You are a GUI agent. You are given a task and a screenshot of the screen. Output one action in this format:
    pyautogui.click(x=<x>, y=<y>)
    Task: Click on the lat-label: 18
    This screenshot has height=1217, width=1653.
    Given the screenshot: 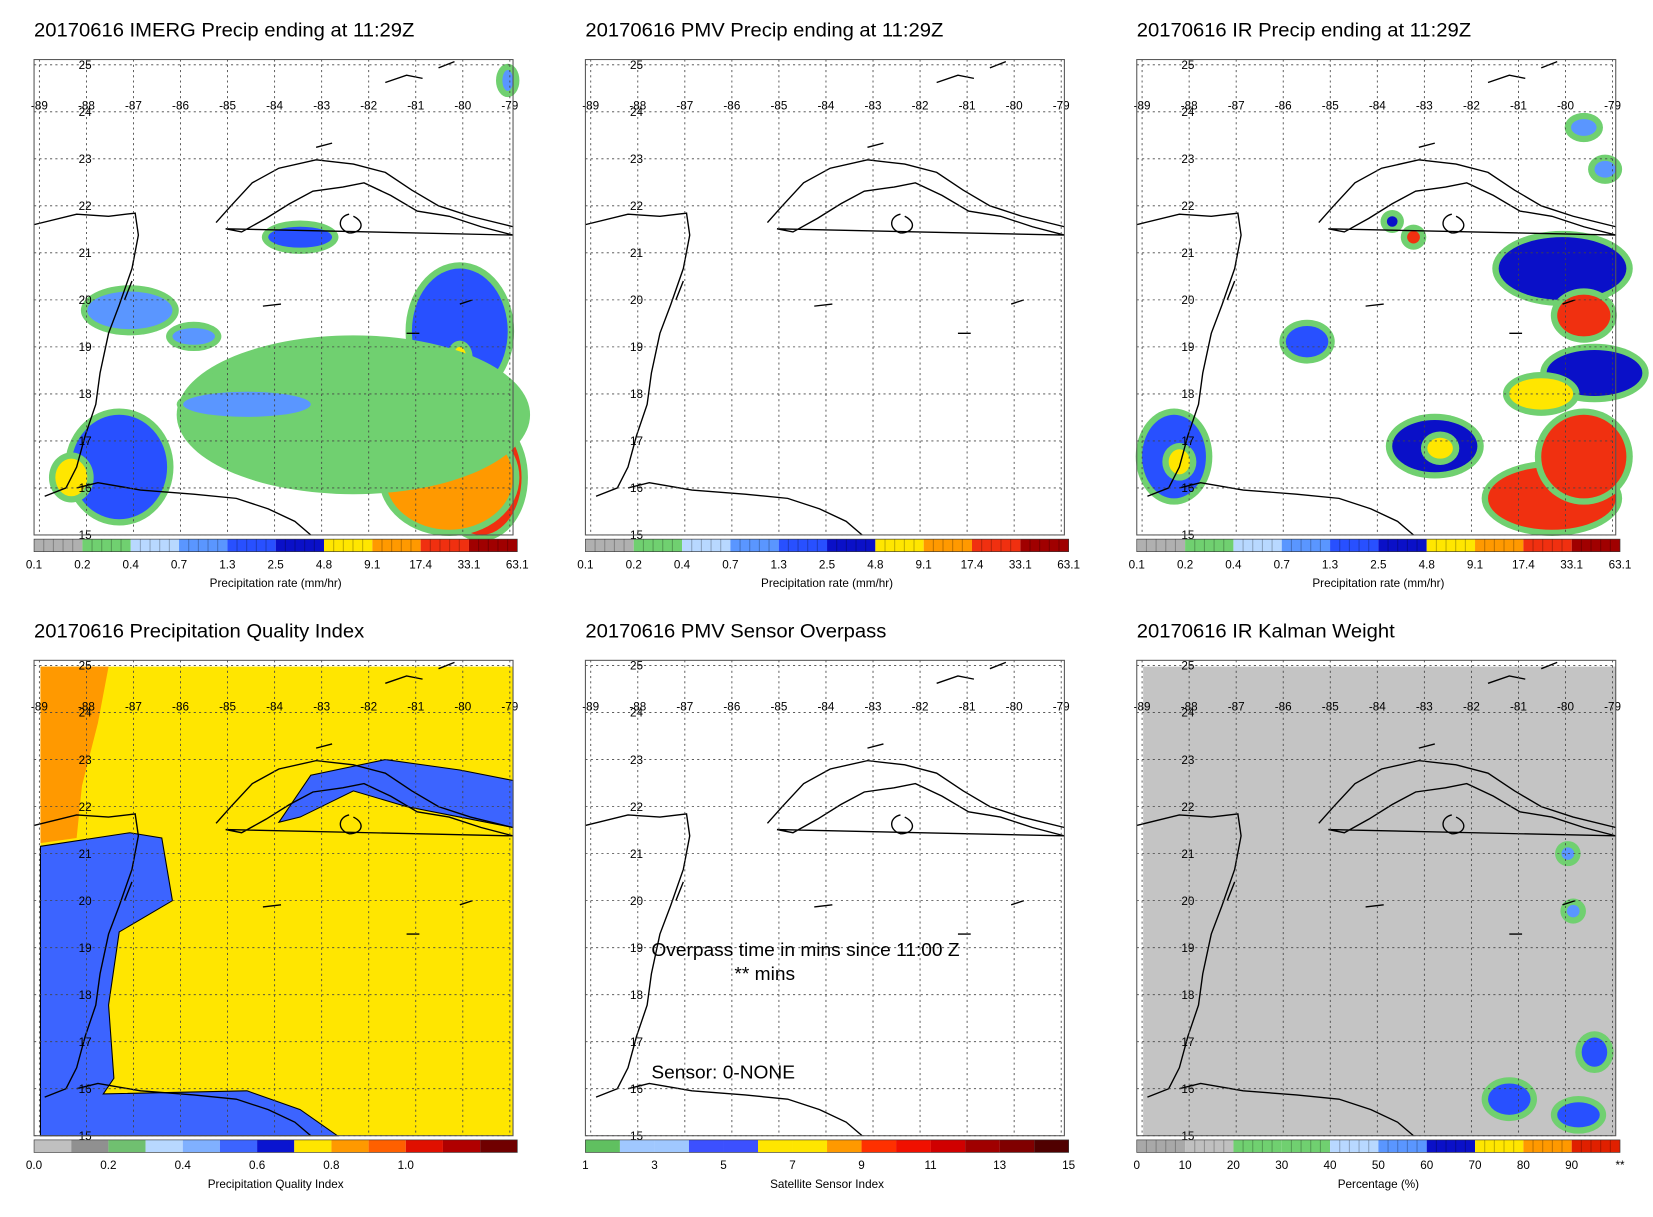 What is the action you would take?
    pyautogui.click(x=1187, y=995)
    